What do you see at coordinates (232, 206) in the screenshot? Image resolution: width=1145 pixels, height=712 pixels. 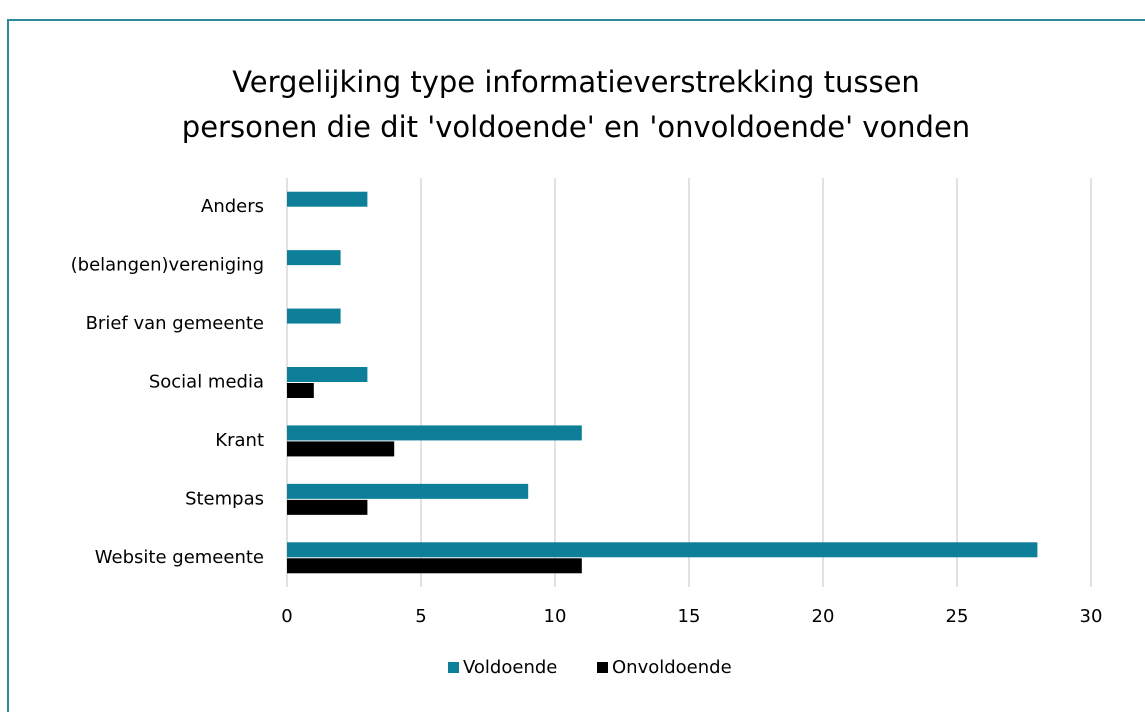 I see `y-tick-label: Anders` at bounding box center [232, 206].